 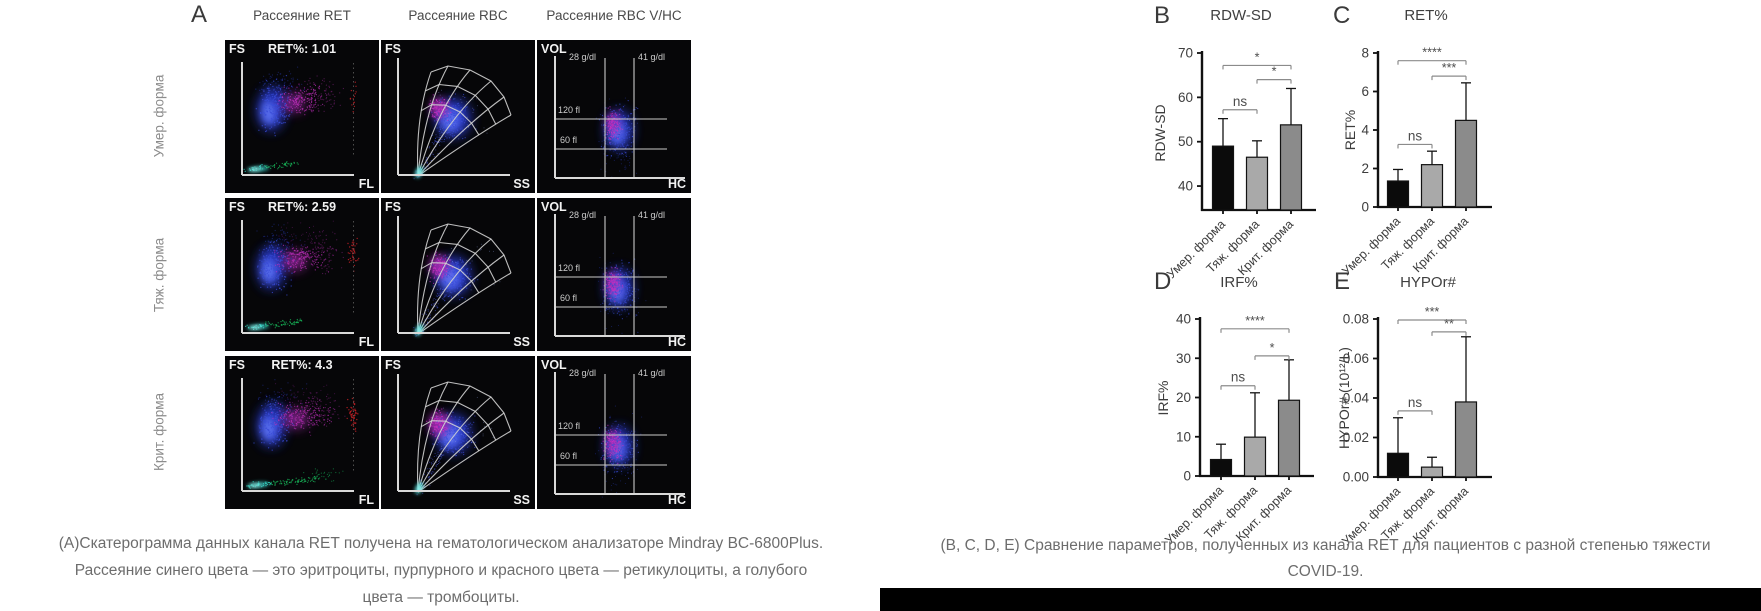 I want to click on panel-c-letter: C, so click(x=1342, y=15).